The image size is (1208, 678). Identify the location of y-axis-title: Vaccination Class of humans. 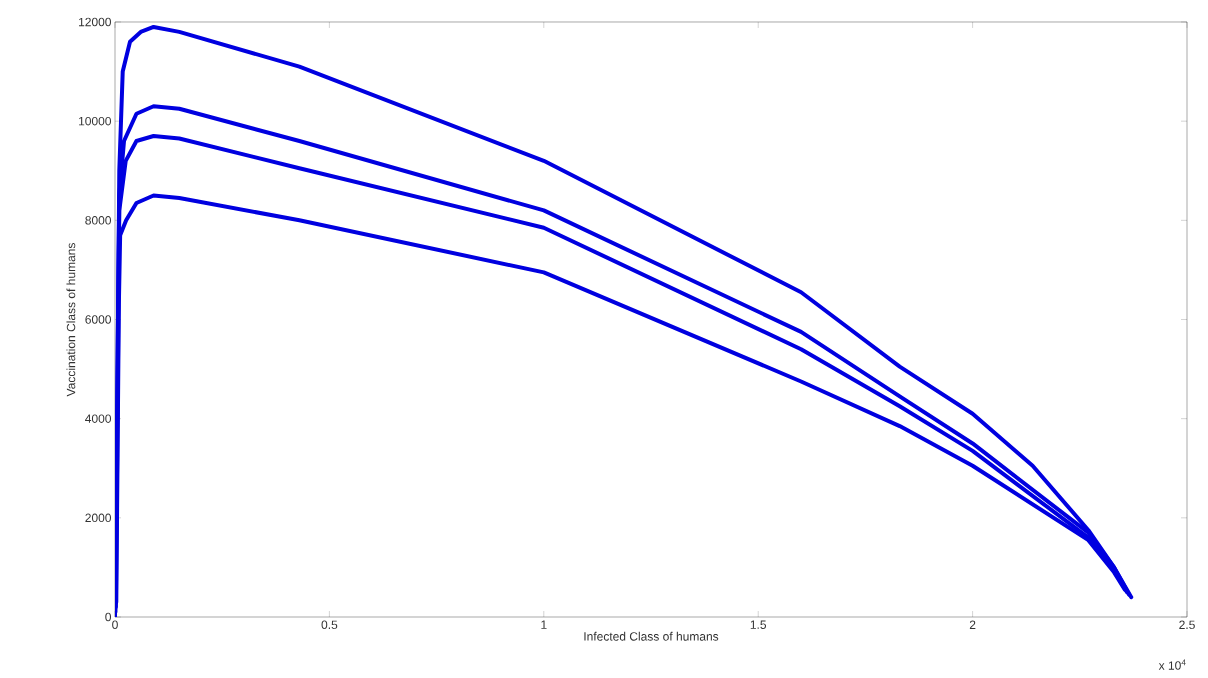
(71, 320).